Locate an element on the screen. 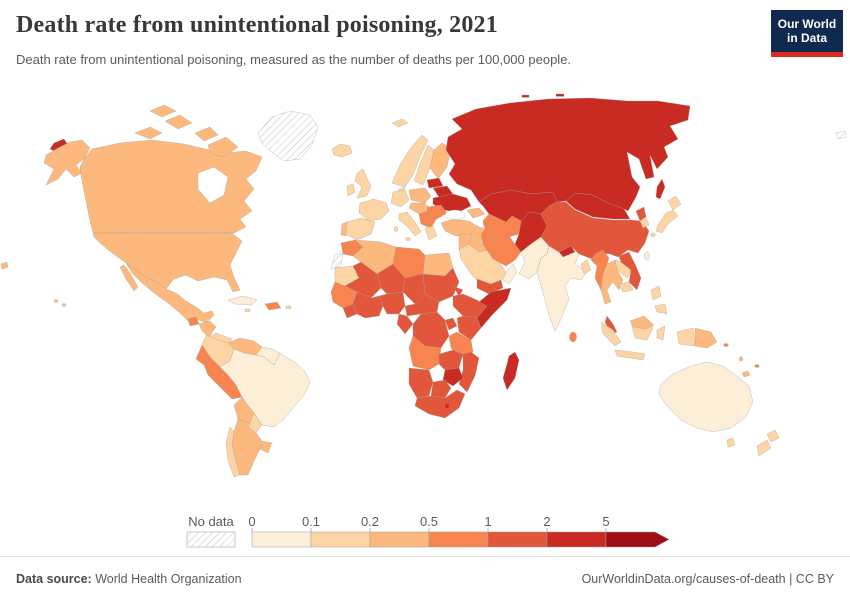  country-vietnam is located at coordinates (630, 271).